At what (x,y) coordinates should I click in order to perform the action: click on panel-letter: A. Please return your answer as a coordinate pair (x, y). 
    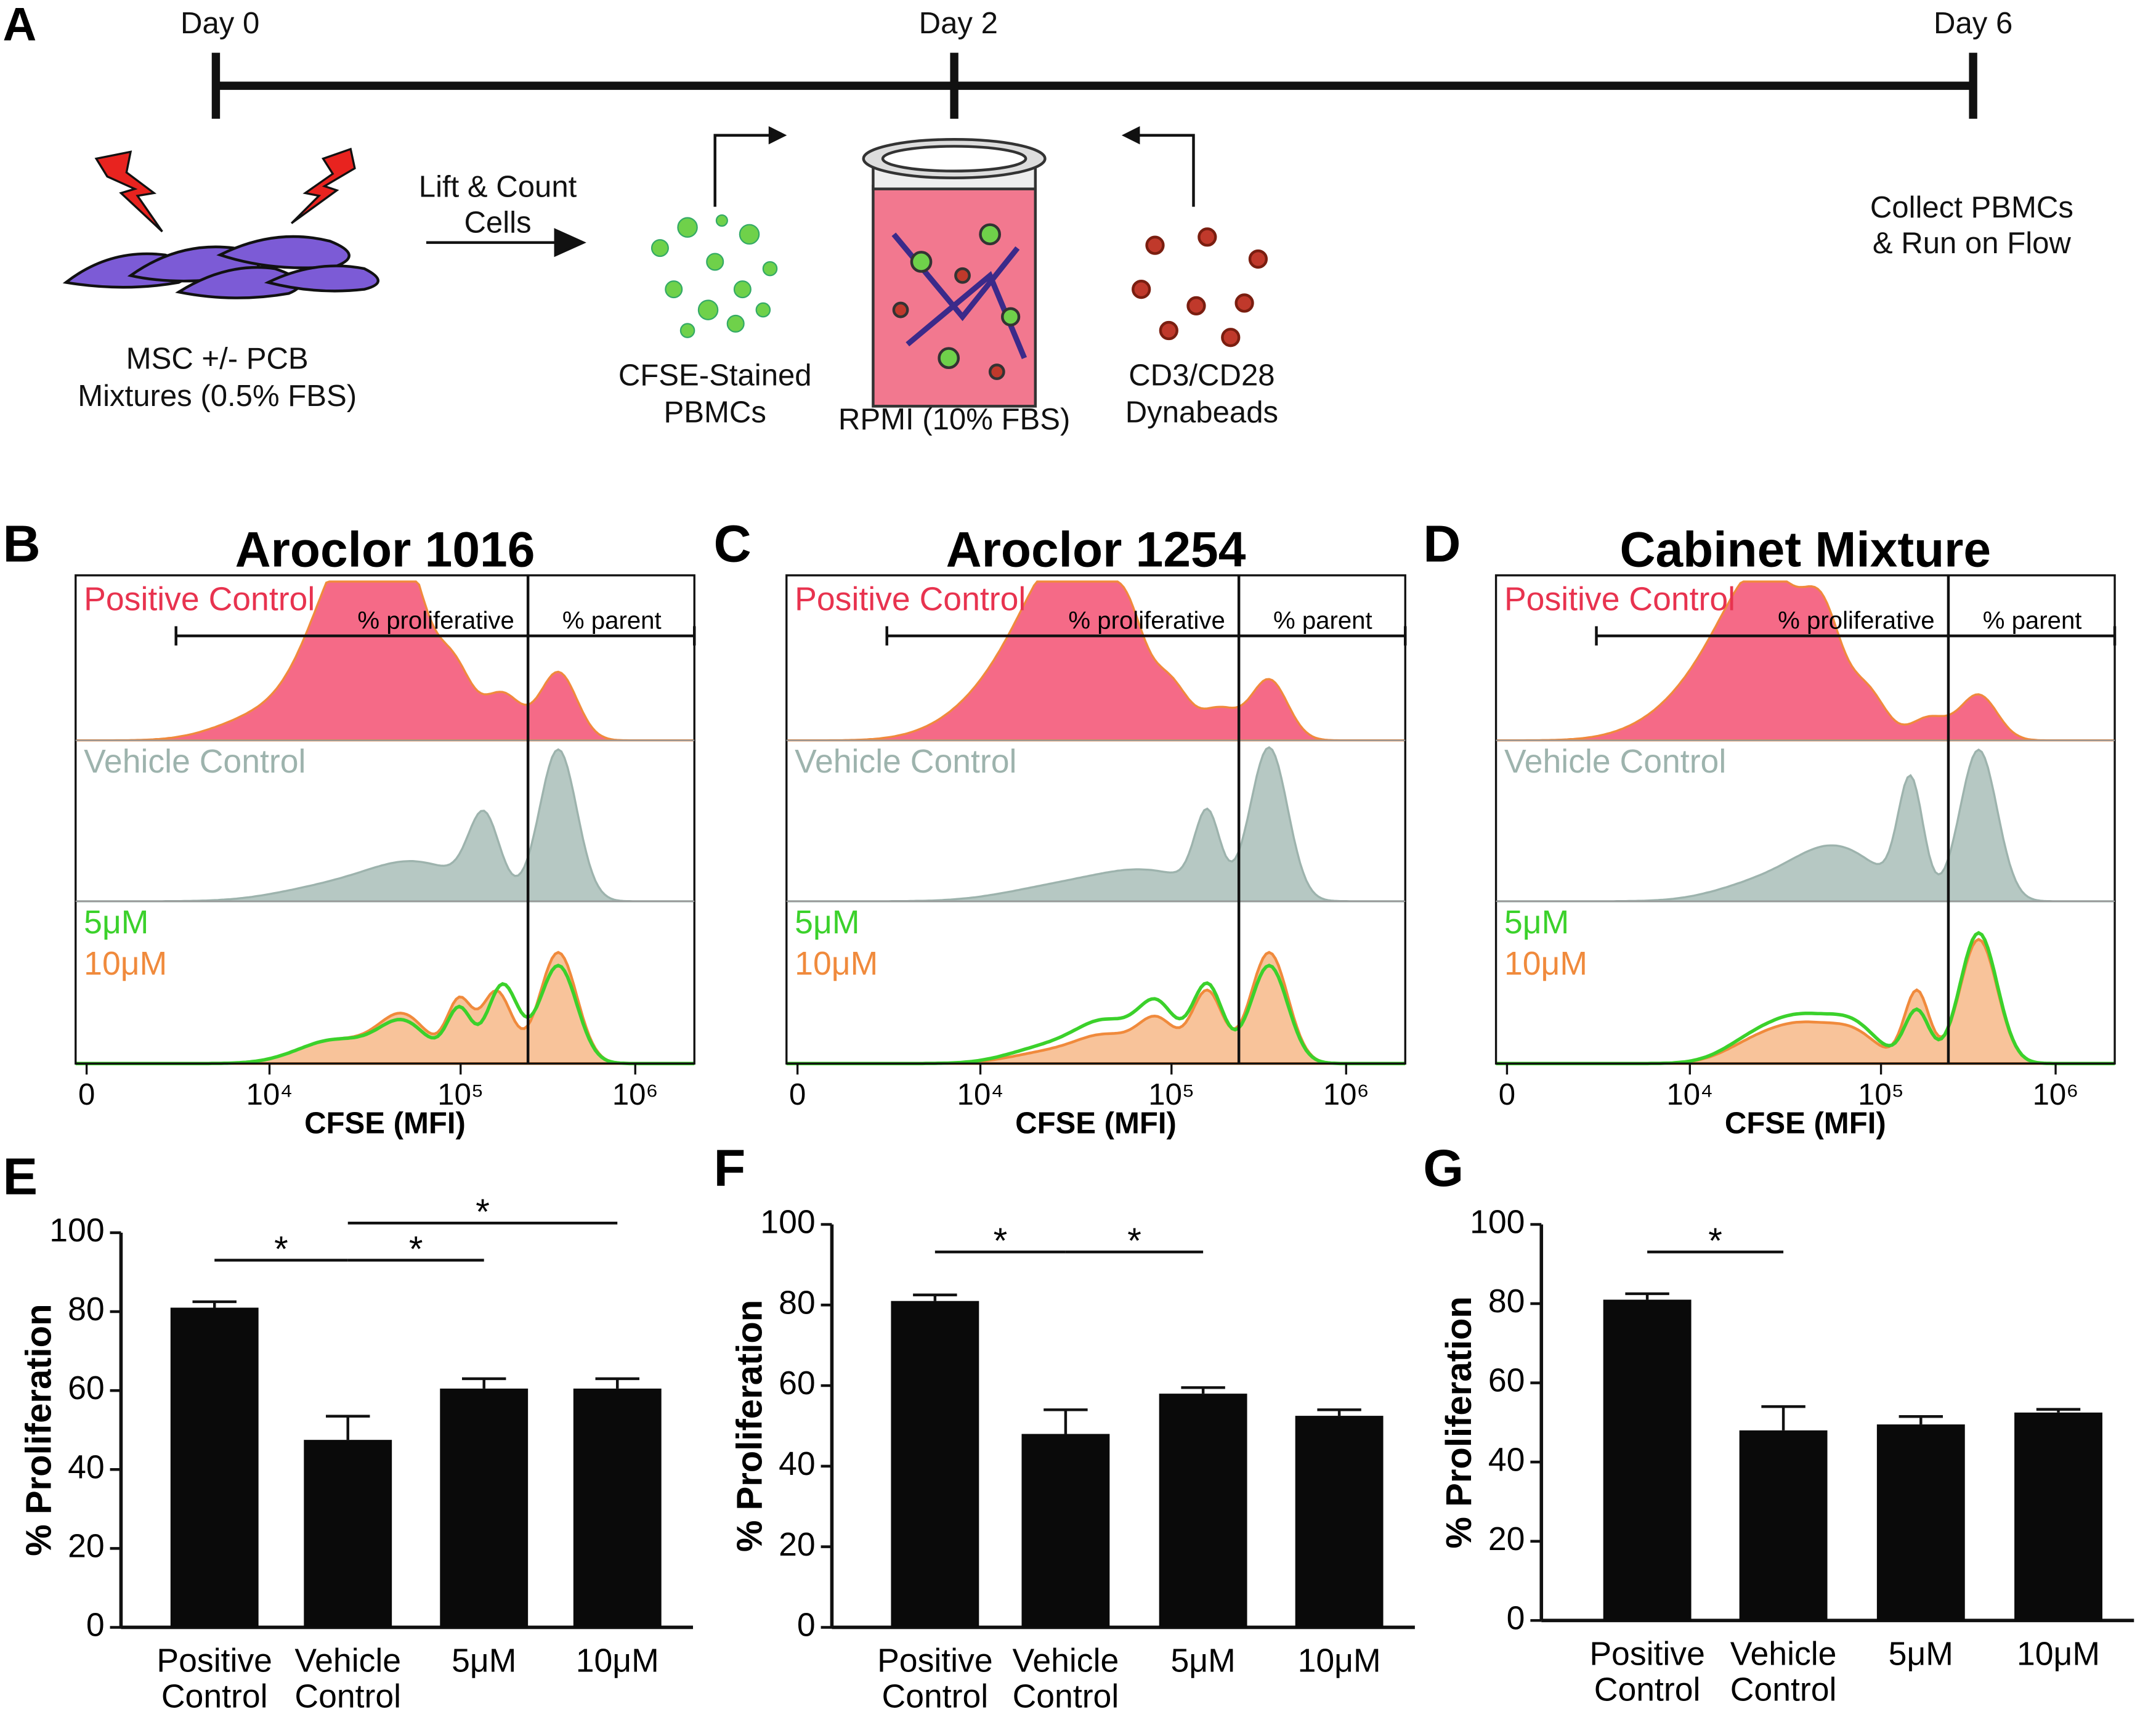
    Looking at the image, I should click on (19, 26).